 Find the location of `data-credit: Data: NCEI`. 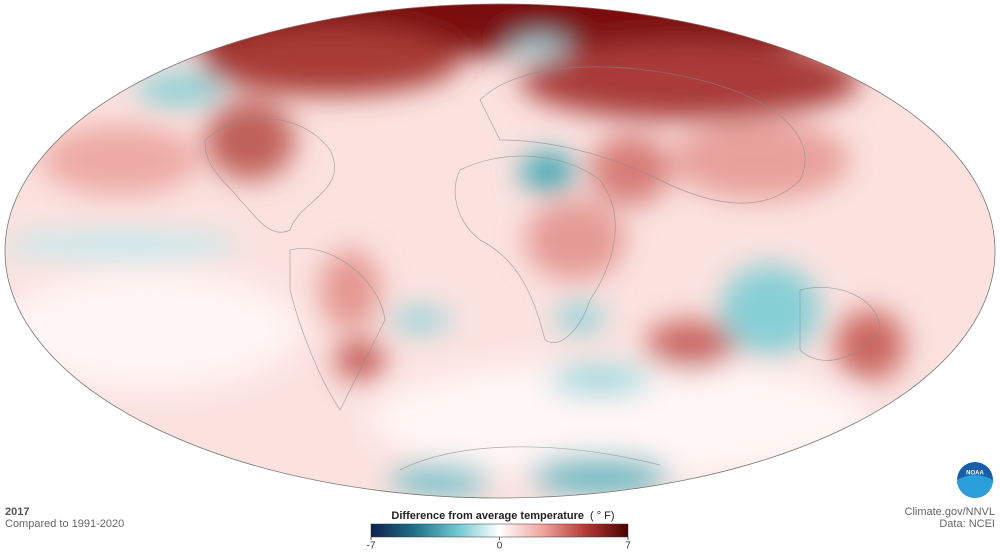

data-credit: Data: NCEI is located at coordinates (967, 524).